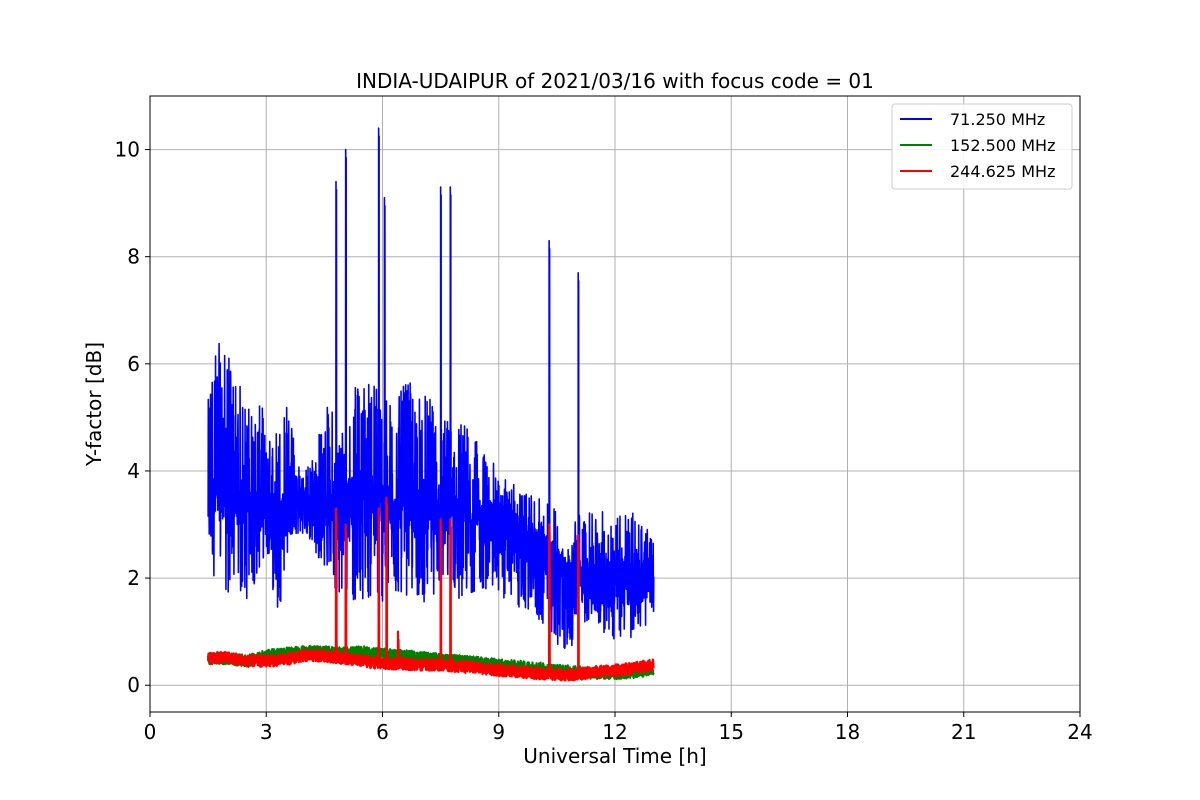 The width and height of the screenshot is (1200, 800). I want to click on y-tick-label: 10, so click(127, 150).